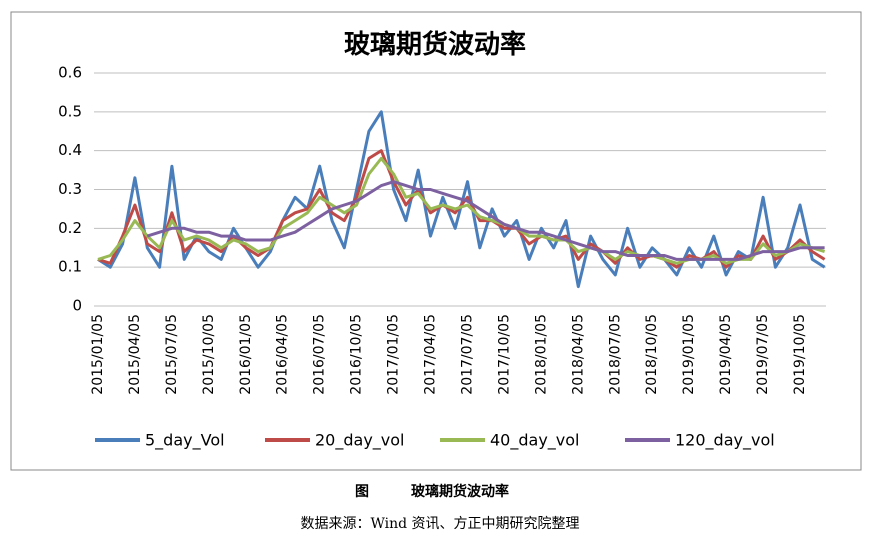 The width and height of the screenshot is (875, 540). What do you see at coordinates (70, 73) in the screenshot?
I see `y-tick-label: 0.6` at bounding box center [70, 73].